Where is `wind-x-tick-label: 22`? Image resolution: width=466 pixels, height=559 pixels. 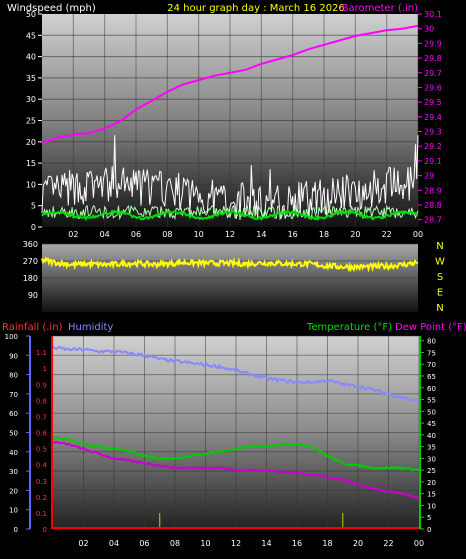
wind-x-tick-label: 22 is located at coordinates (387, 234).